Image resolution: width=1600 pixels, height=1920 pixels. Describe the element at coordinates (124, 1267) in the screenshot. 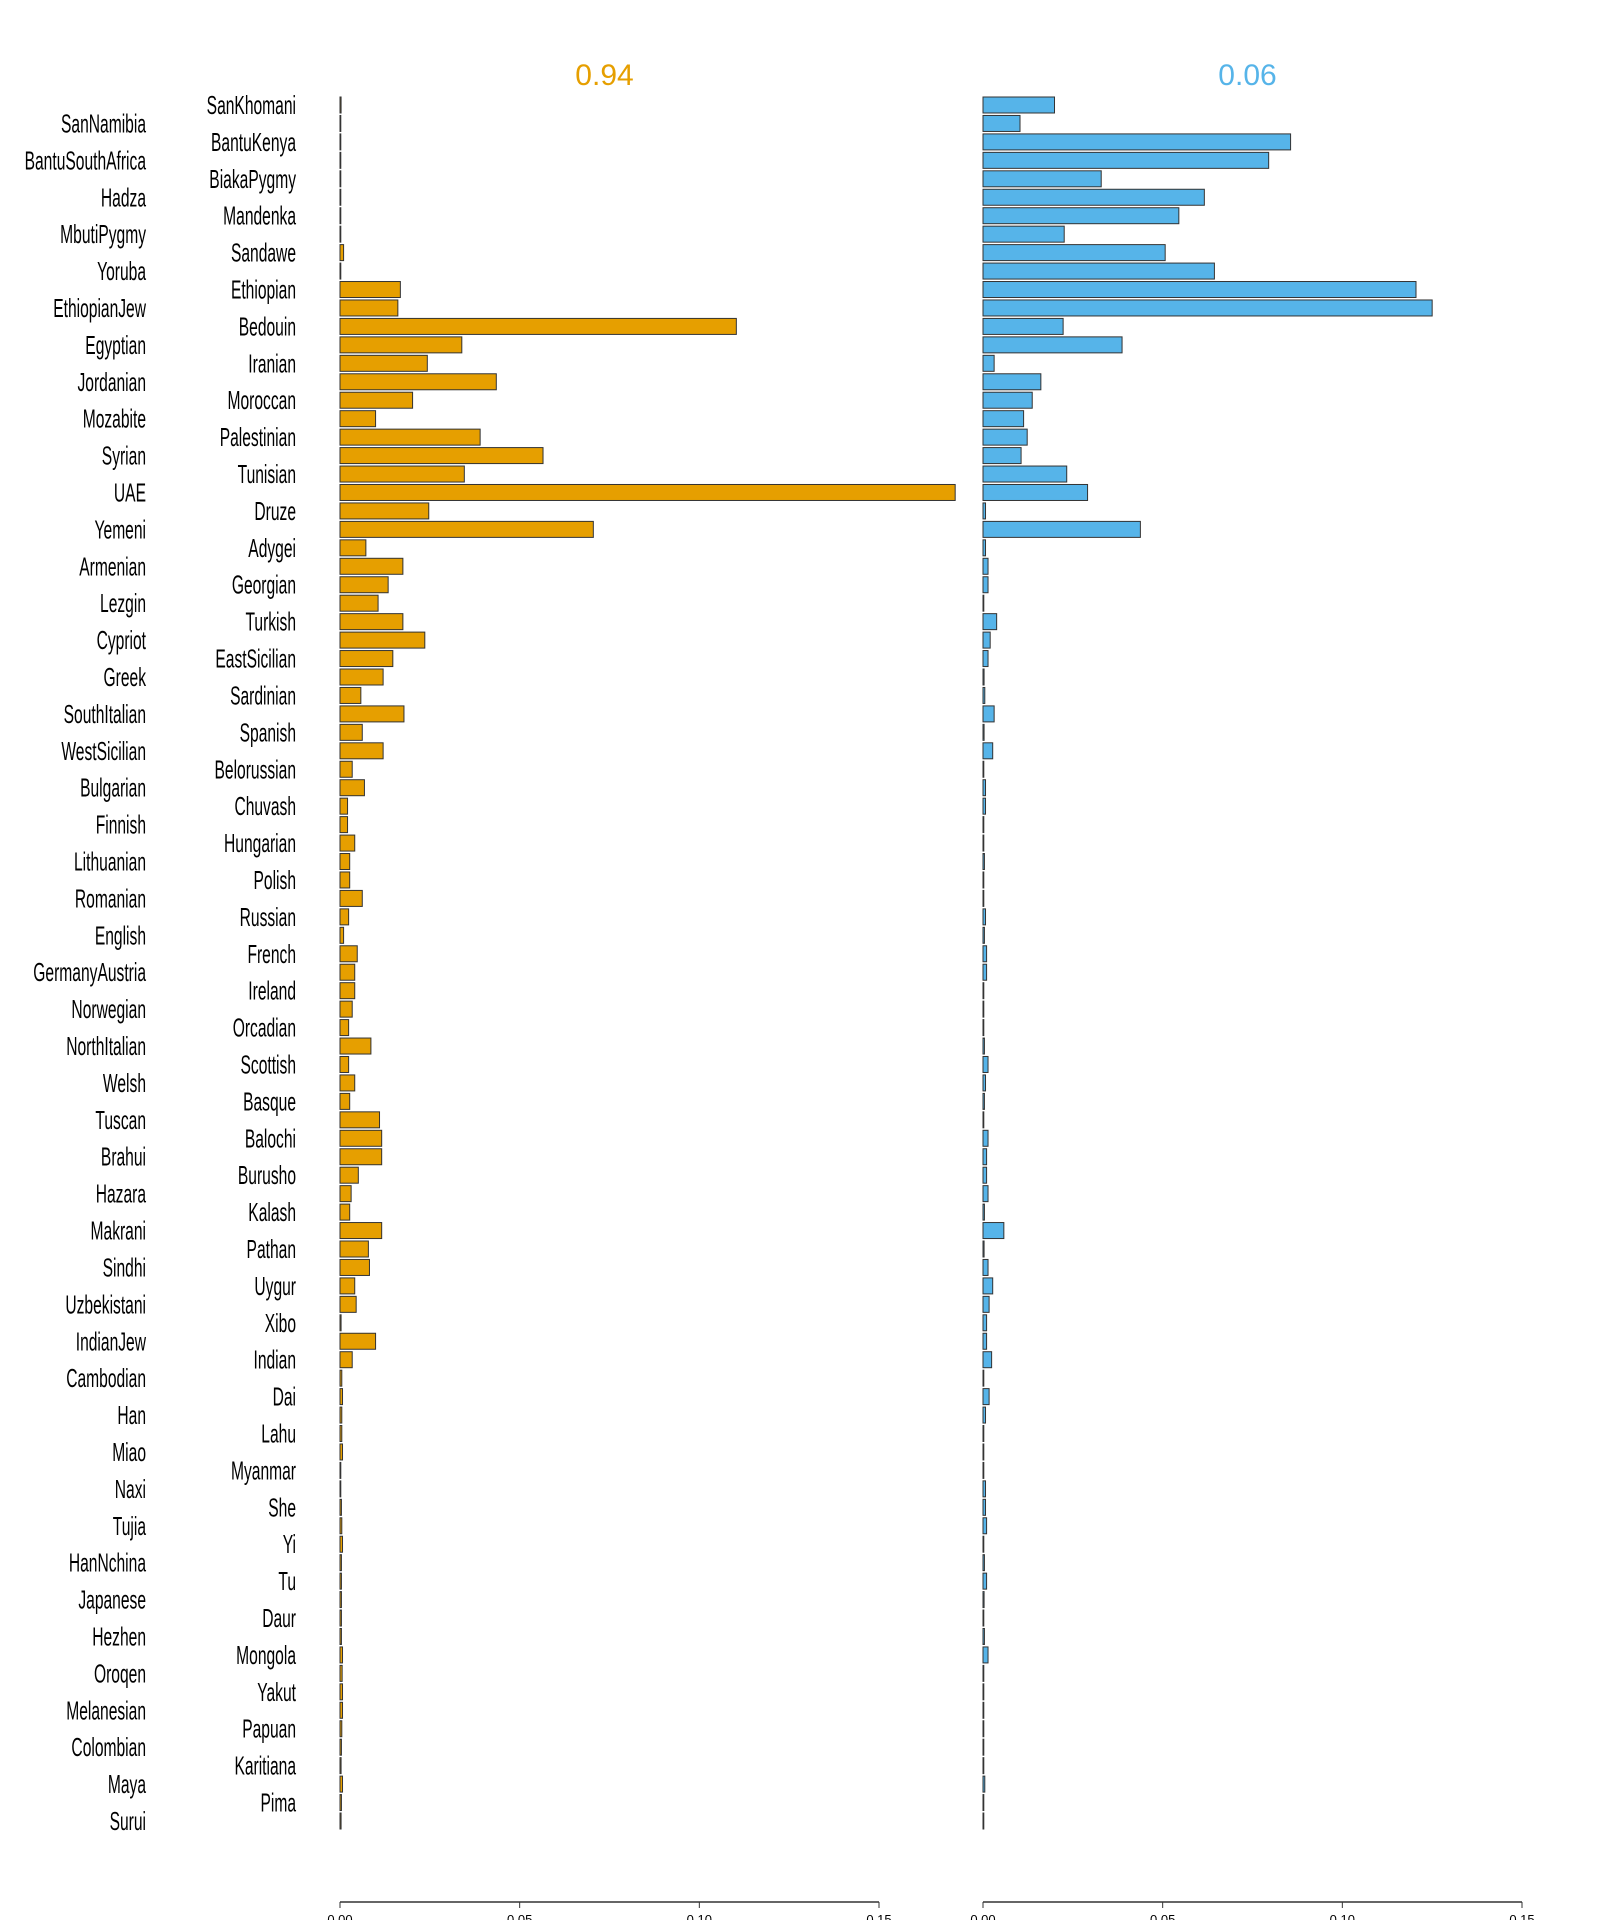

I see `category-label: Sindhi` at that location.